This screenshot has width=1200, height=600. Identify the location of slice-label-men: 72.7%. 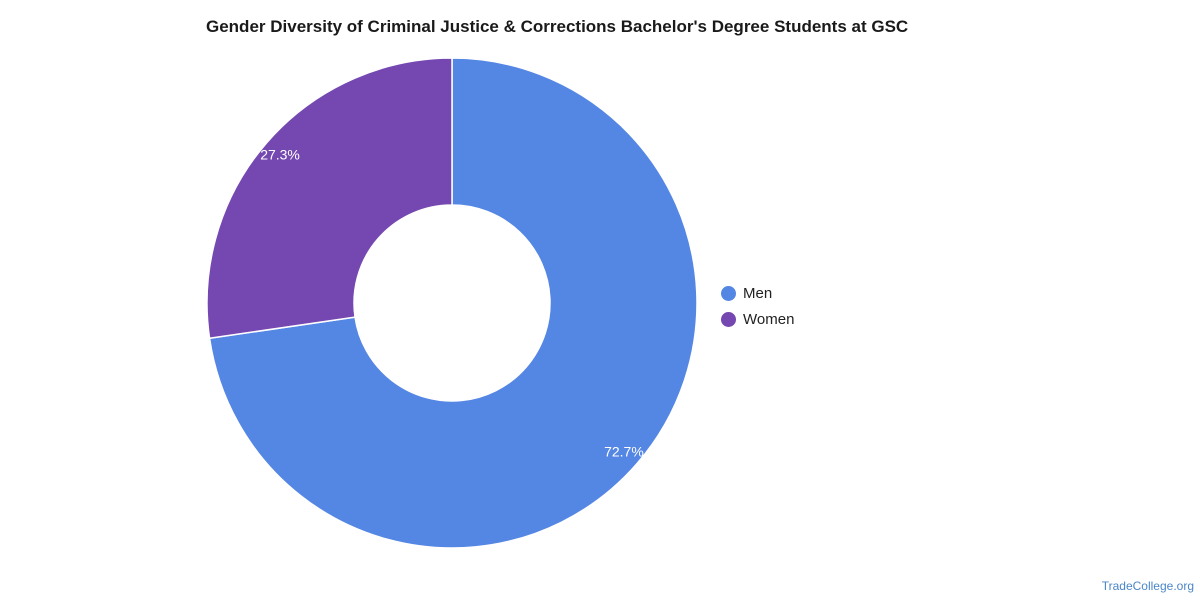
(624, 452).